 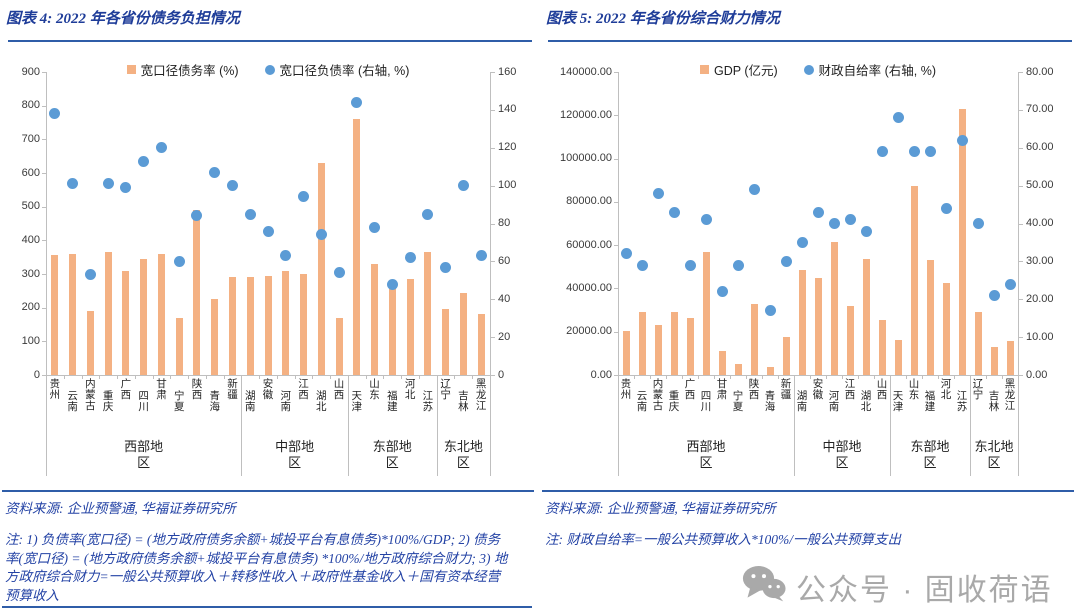 What do you see at coordinates (120, 508) in the screenshot?
I see `source-text: 资料来源: 企业预警通, 华福证券研究所` at bounding box center [120, 508].